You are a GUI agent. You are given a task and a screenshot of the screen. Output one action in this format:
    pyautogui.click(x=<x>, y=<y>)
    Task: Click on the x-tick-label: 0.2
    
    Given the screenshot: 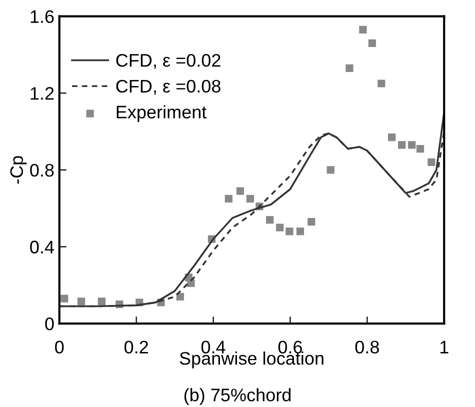 What is the action you would take?
    pyautogui.click(x=136, y=347)
    